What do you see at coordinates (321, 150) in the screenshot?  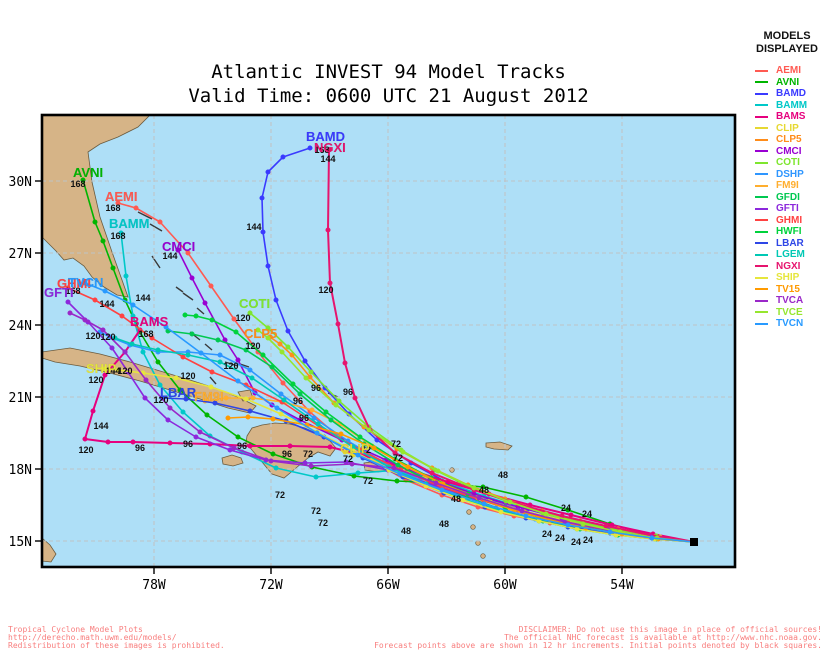 I see `hour-label: 168` at bounding box center [321, 150].